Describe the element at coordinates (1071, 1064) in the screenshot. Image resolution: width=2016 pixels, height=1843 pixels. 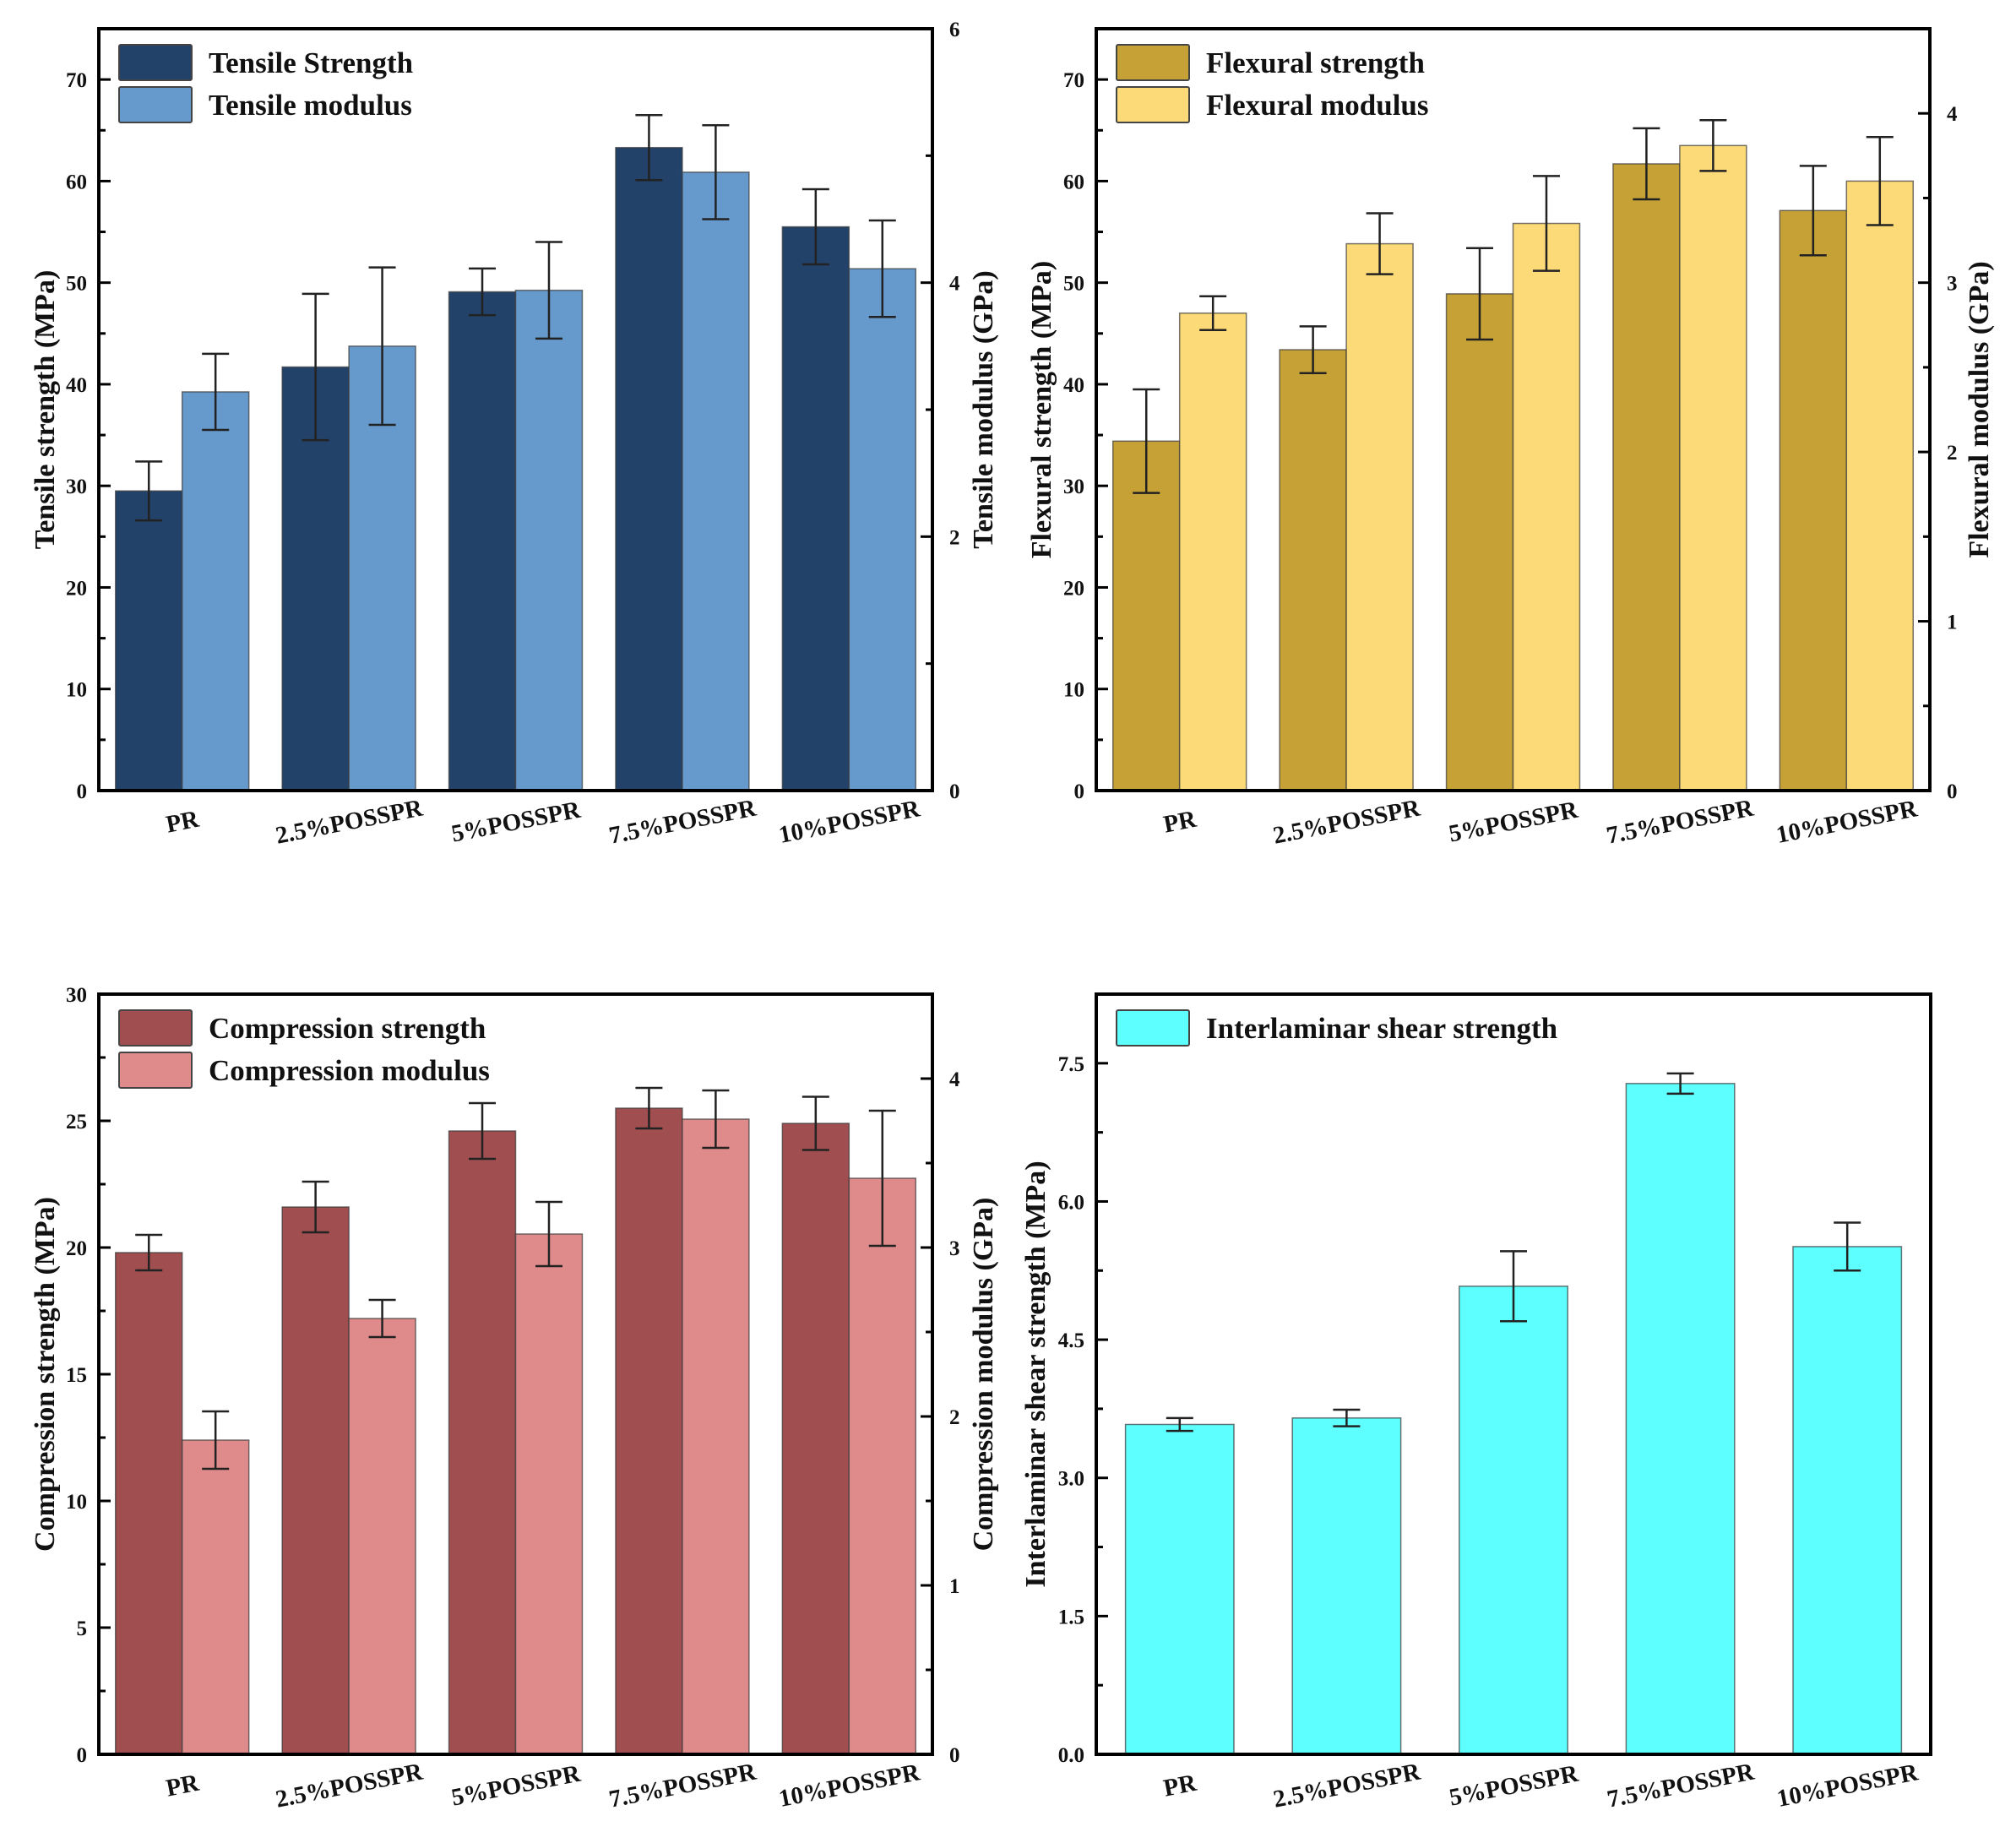
I see `y-tick-label: 7.5` at that location.